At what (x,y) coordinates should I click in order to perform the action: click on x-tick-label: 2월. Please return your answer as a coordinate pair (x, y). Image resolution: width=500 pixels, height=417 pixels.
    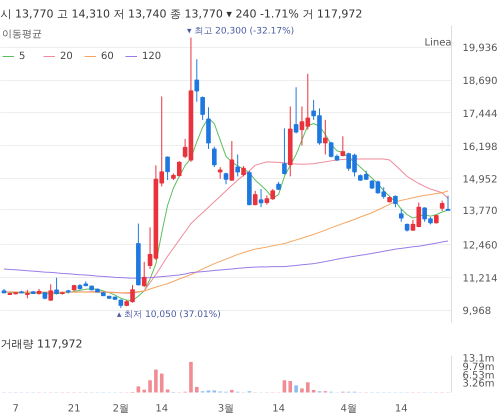
    Looking at the image, I should click on (121, 409).